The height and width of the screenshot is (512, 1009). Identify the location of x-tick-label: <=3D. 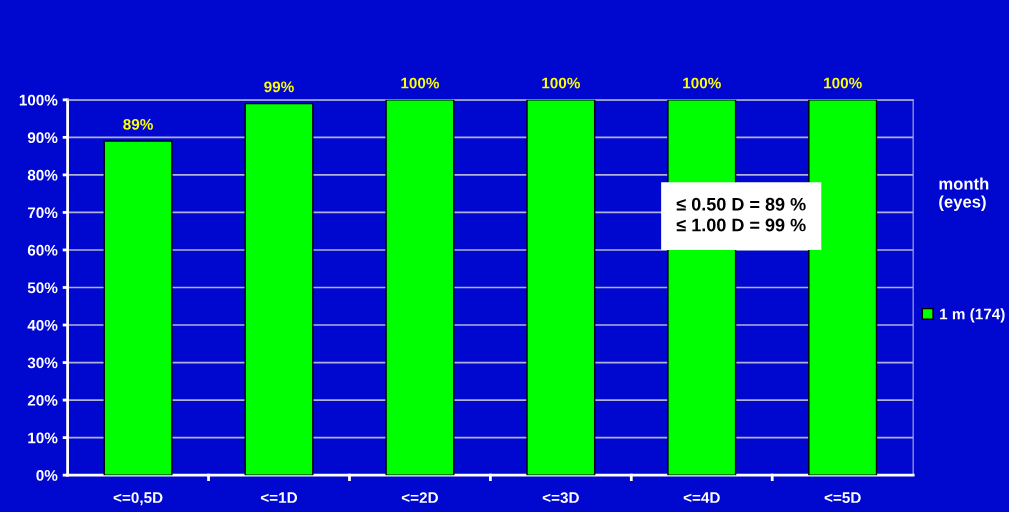
(560, 498).